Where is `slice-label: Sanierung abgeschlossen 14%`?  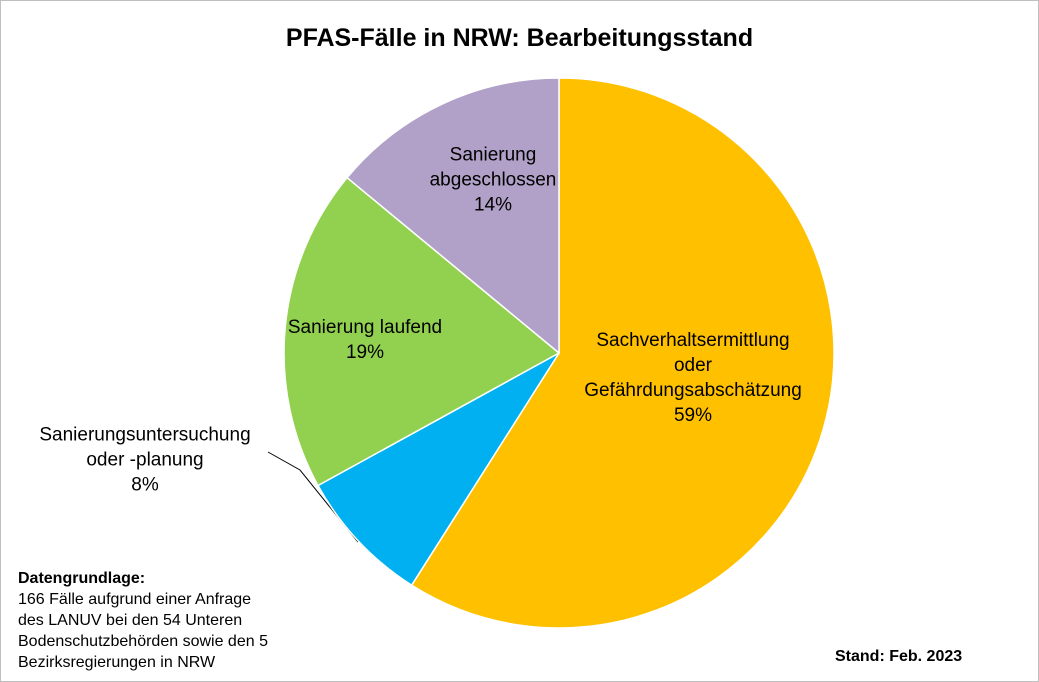
slice-label: Sanierung abgeschlossen 14% is located at coordinates (493, 180).